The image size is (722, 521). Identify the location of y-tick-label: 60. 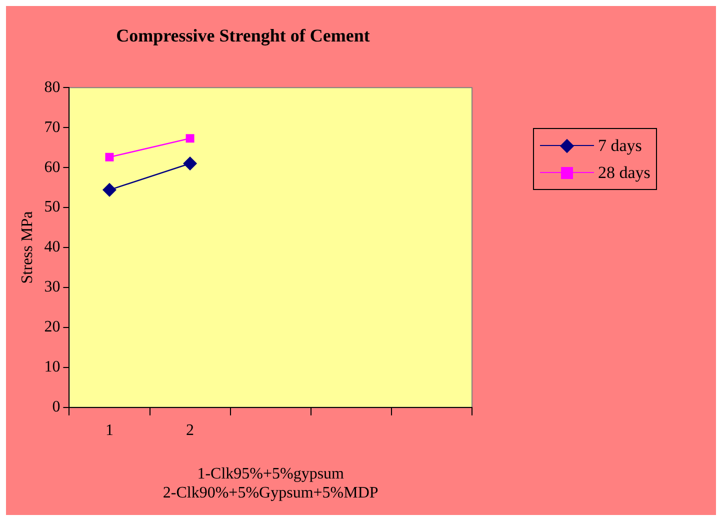
(52, 167).